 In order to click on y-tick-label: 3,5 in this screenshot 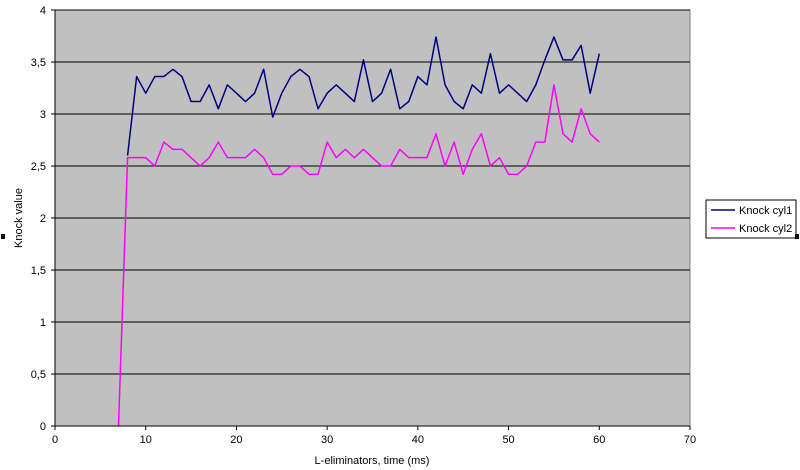, I will do `click(38, 63)`.